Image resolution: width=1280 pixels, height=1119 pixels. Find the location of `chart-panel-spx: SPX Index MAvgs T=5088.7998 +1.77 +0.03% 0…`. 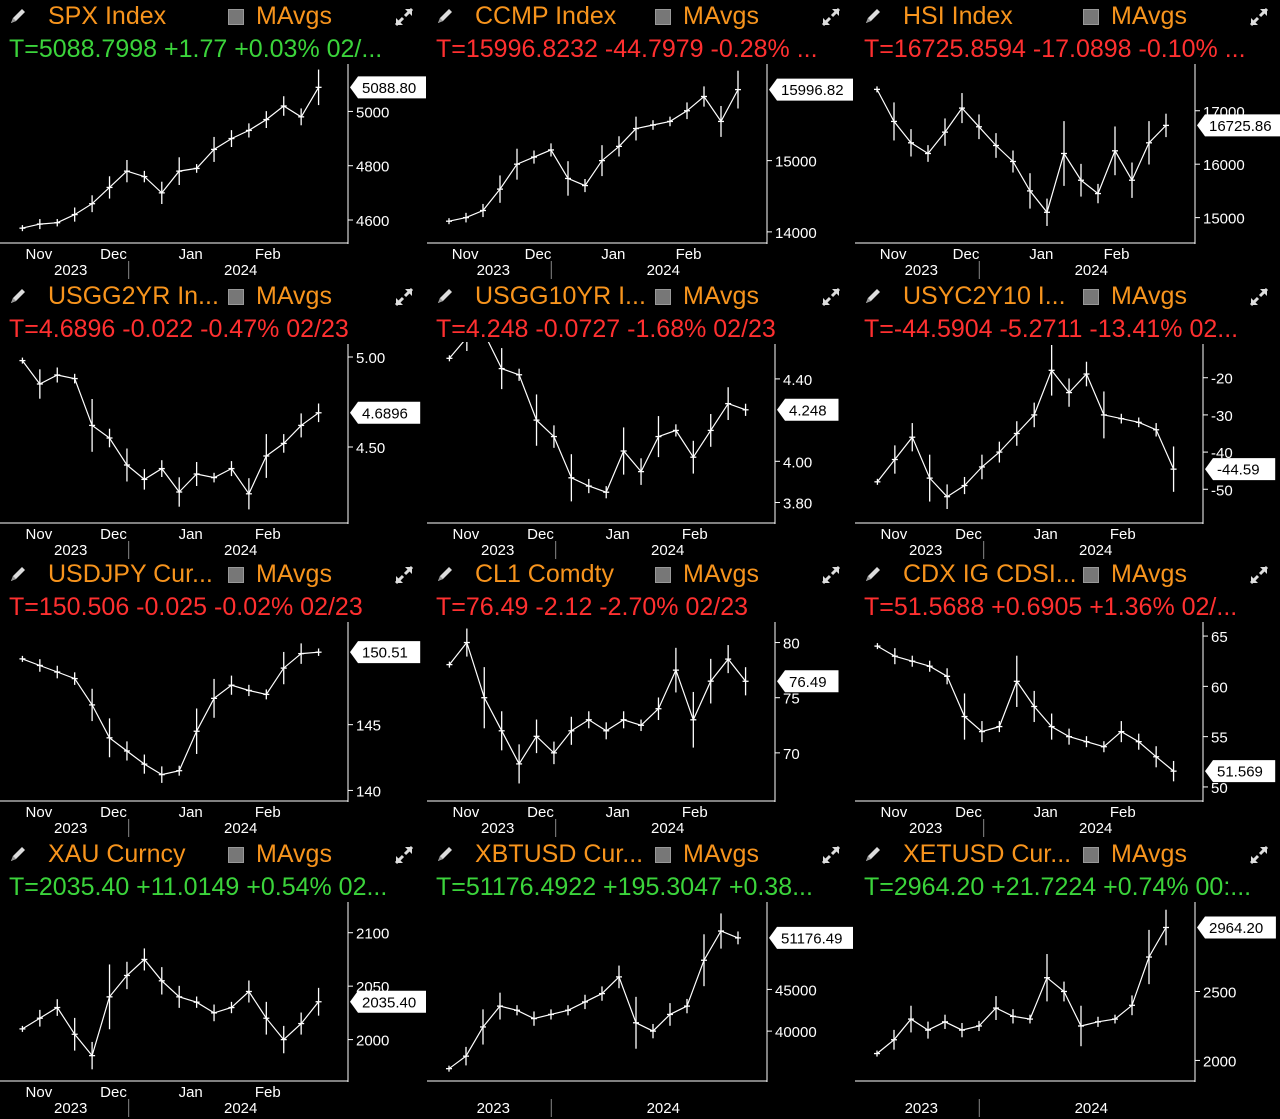

chart-panel-spx: SPX Index MAvgs T=5088.7998 +1.77 +0.03% 0… is located at coordinates (213, 139).